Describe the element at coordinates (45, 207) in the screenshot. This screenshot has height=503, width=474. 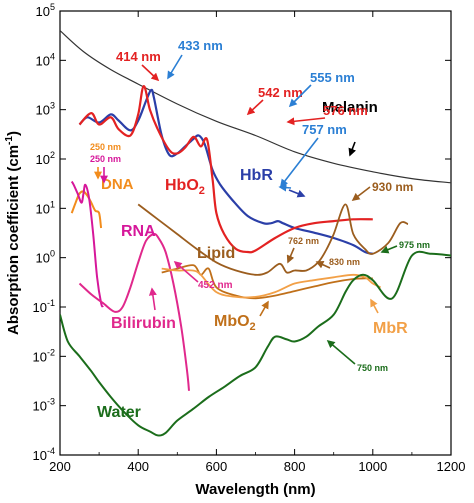
I see `y-tick-label: 10¹` at that location.